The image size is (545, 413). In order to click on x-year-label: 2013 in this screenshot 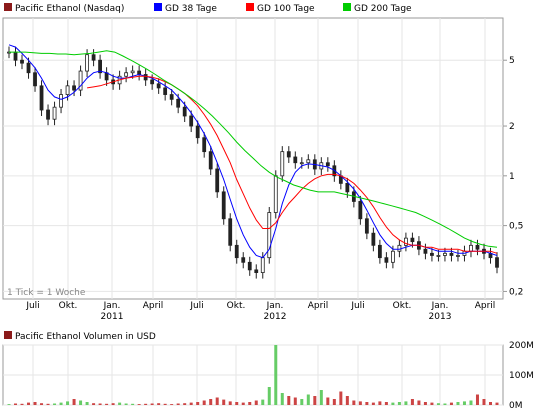, I will do `click(440, 317)`.